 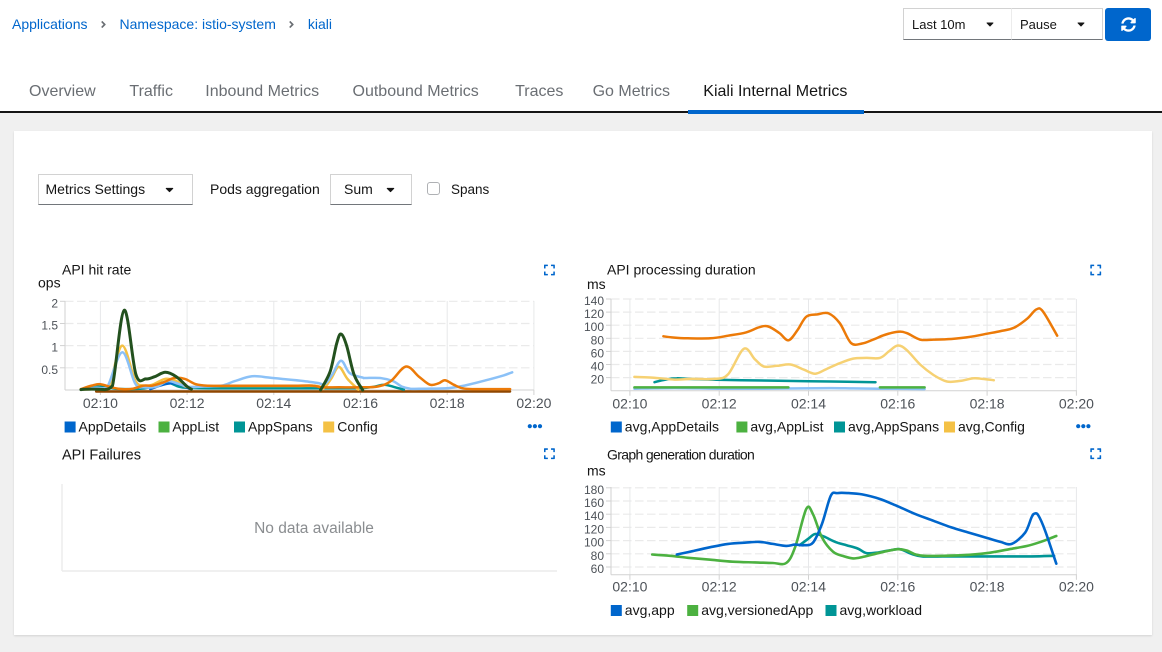 I want to click on svg-text: Config, so click(x=357, y=427).